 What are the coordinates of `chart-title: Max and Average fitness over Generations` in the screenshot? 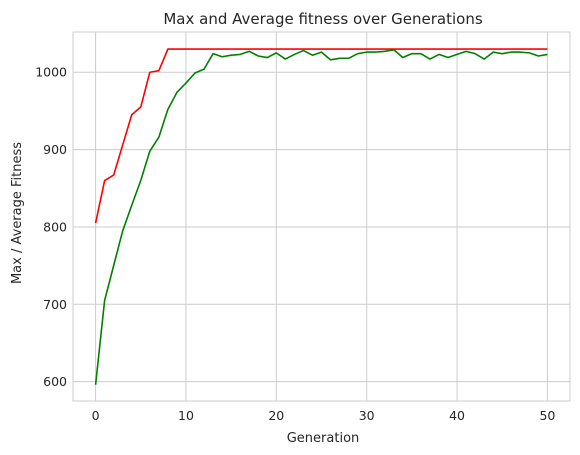 It's located at (322, 19).